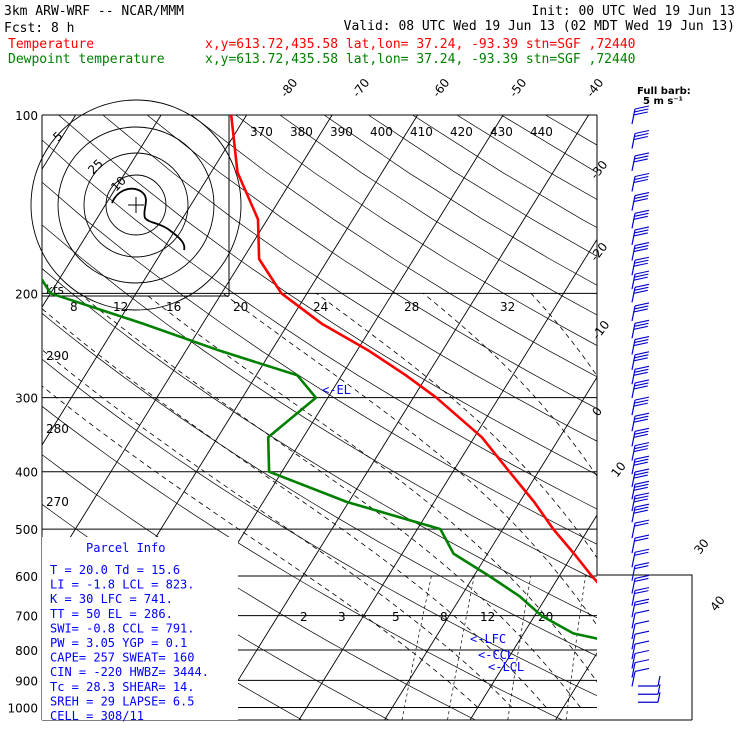  I want to click on dry-adiabat, so click(549, 144).